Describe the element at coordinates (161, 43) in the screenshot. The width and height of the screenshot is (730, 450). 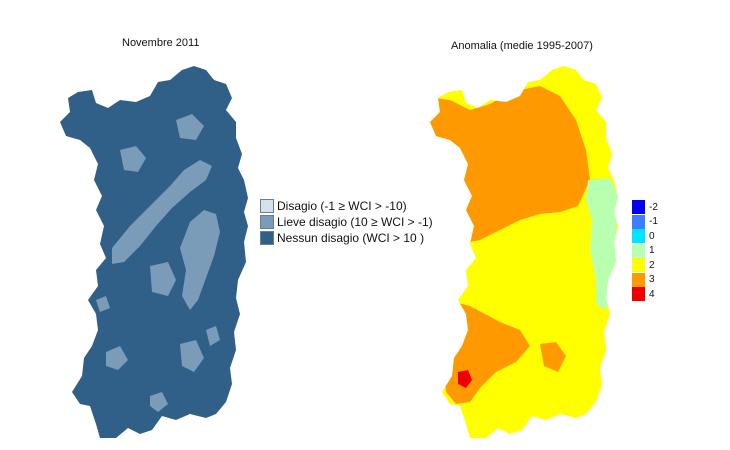
I see `left-map-title: Novembre 2011` at that location.